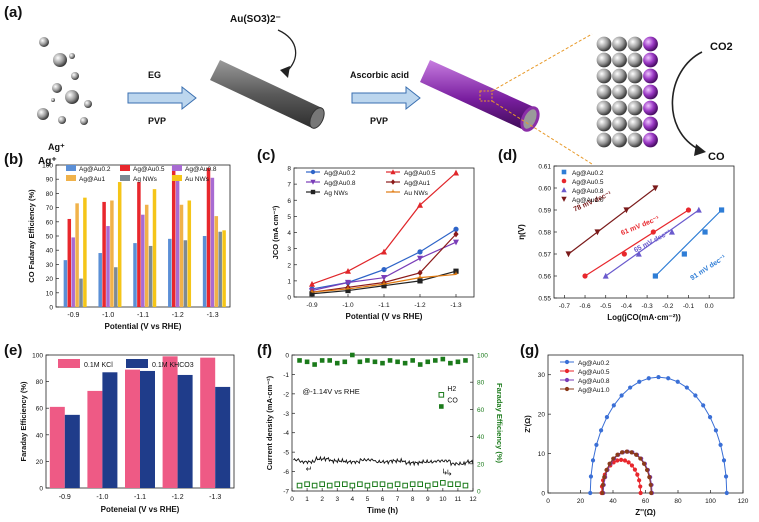 This screenshot has width=759, height=522. Describe the element at coordinates (72, 451) in the screenshot. I see `bar-0.1M KHCO3` at that location.